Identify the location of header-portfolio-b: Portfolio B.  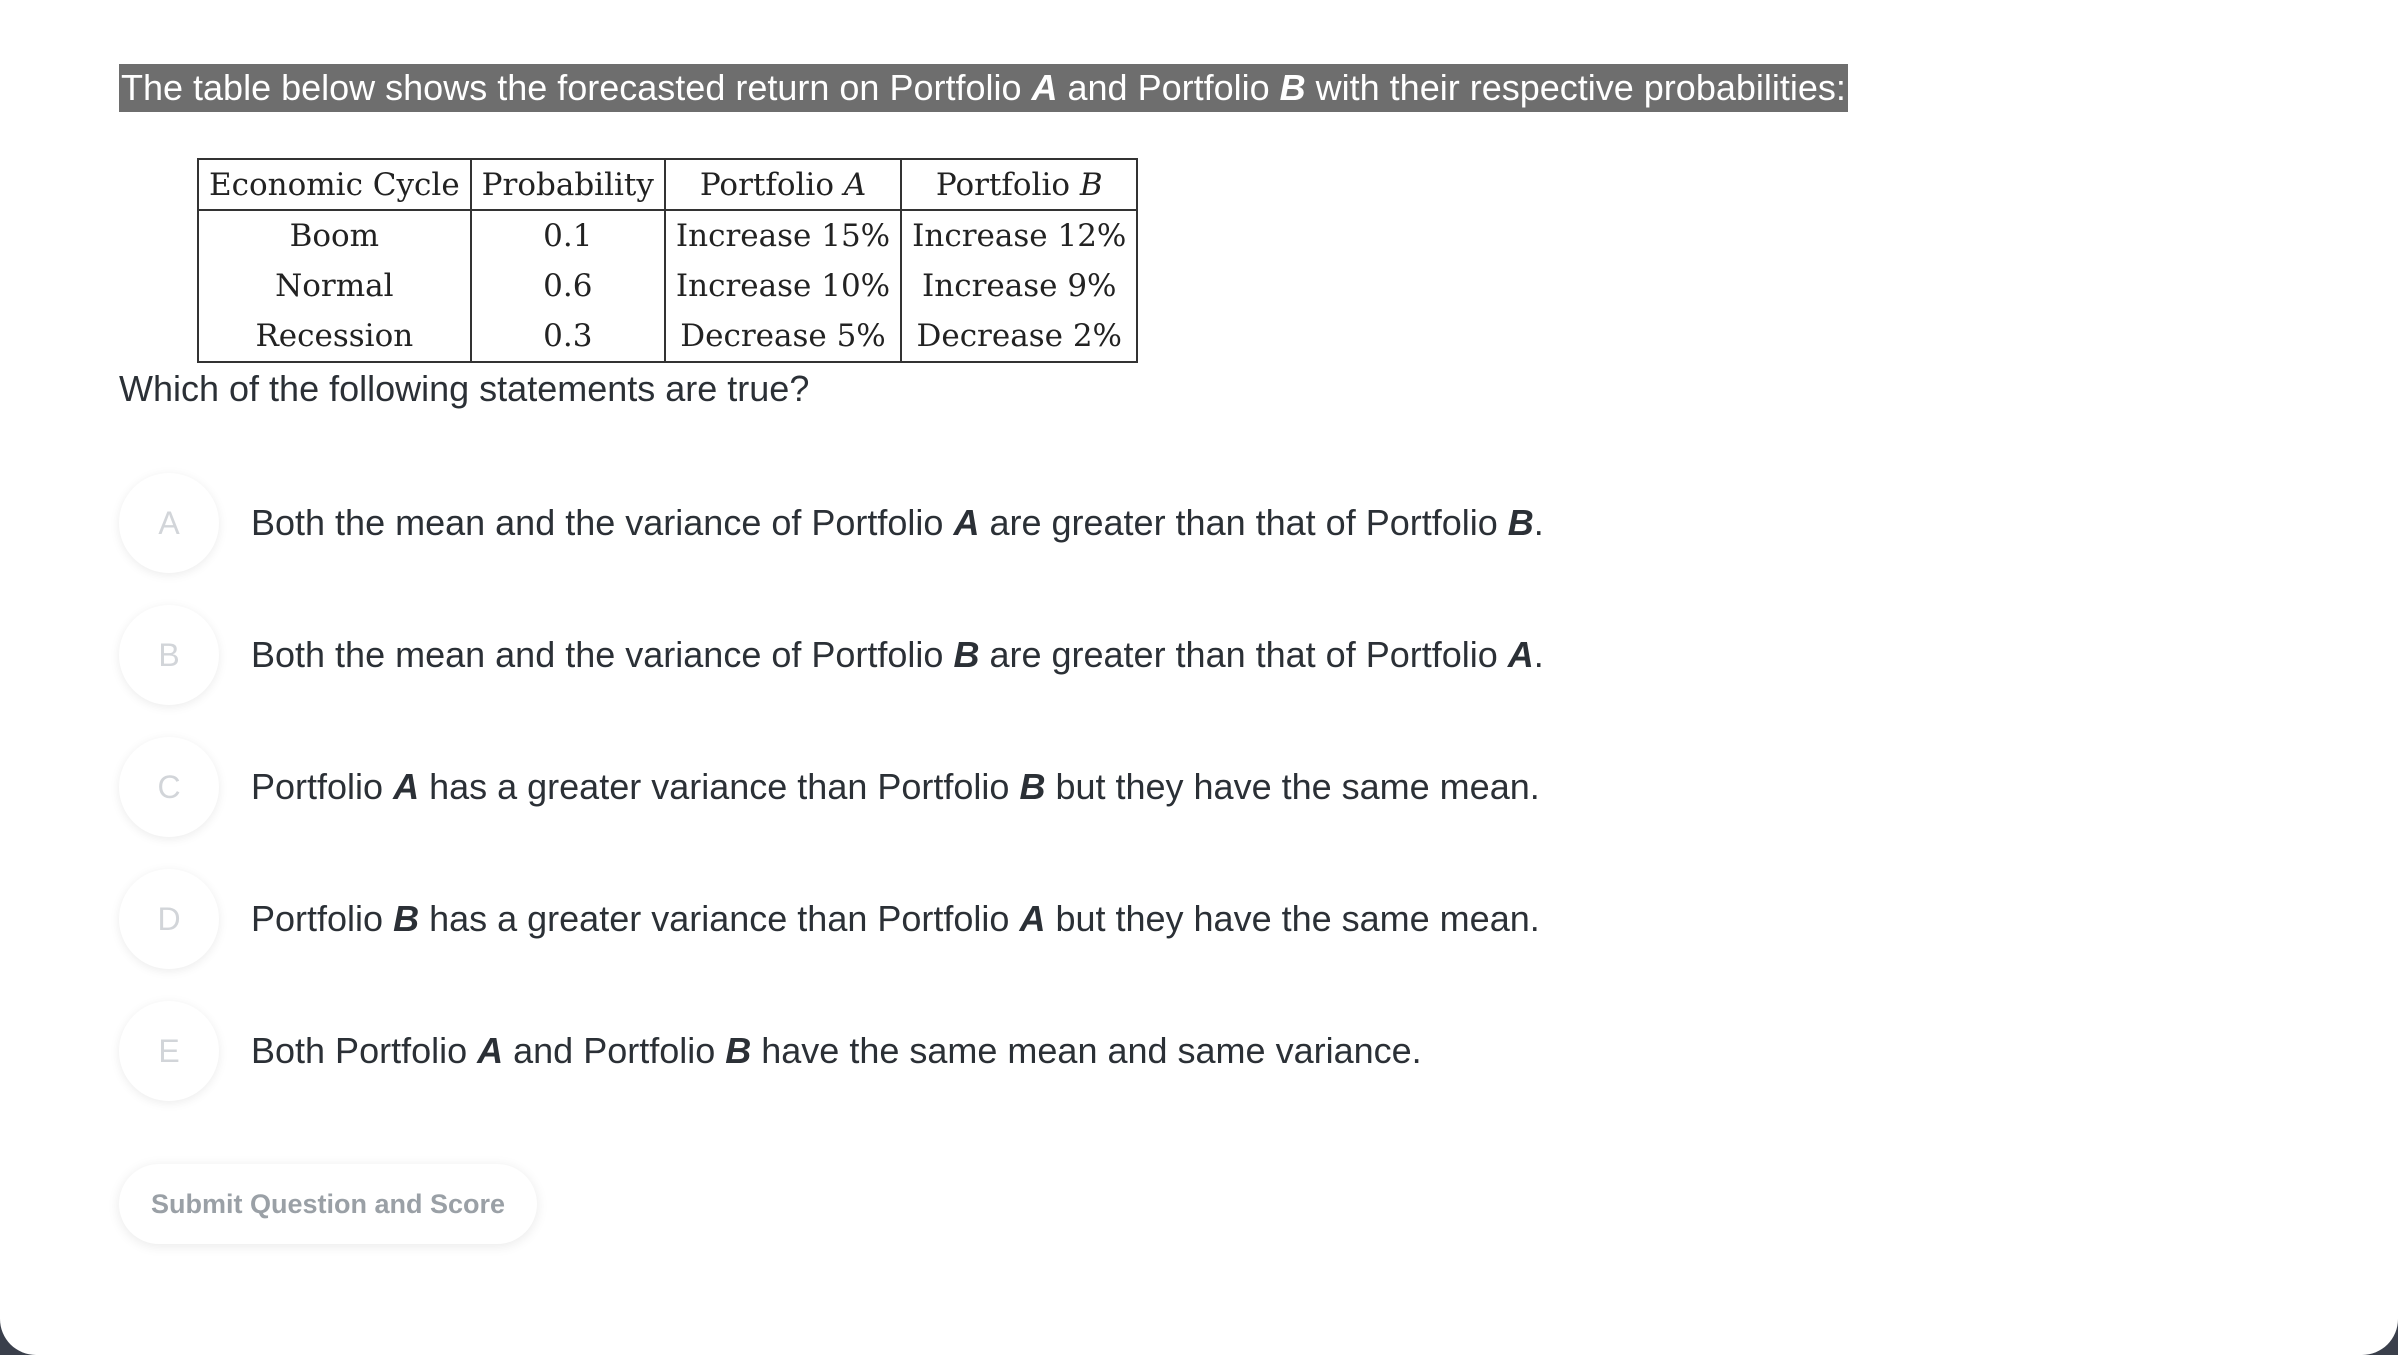
(1019, 184).